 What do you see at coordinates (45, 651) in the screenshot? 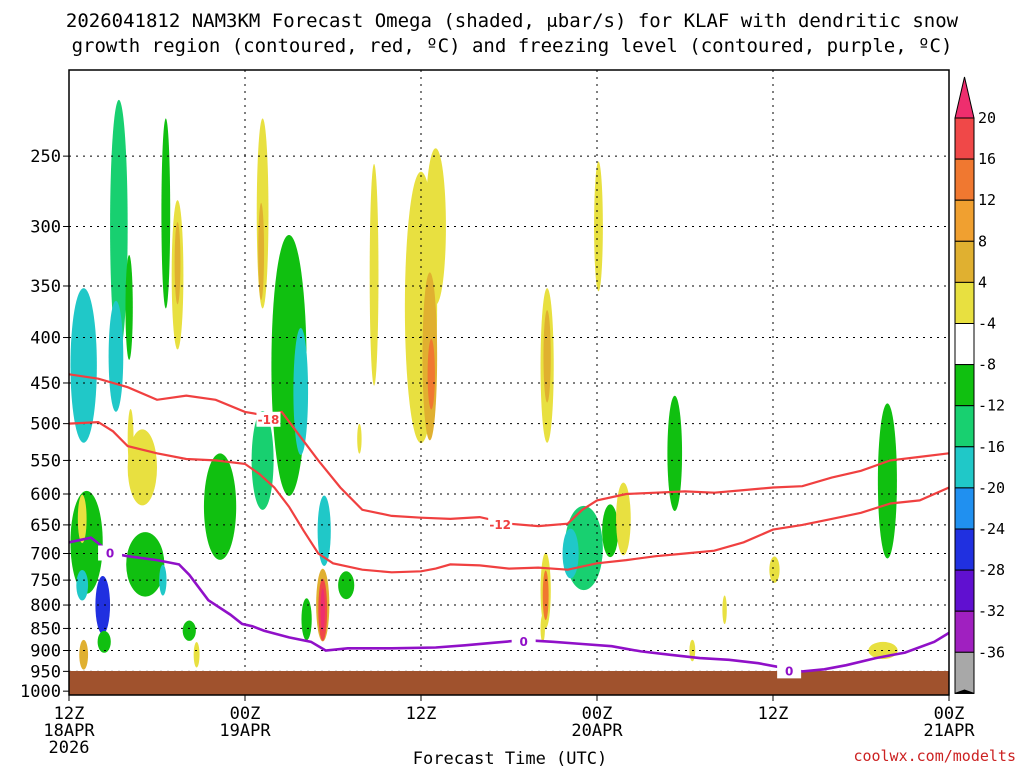
I see `y-tick-label-13: 900` at bounding box center [45, 651].